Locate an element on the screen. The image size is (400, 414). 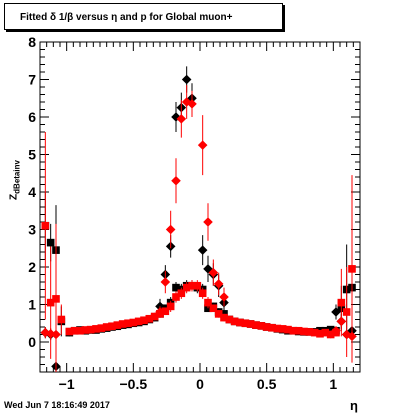
x-tick-label: 1 is located at coordinates (333, 384).